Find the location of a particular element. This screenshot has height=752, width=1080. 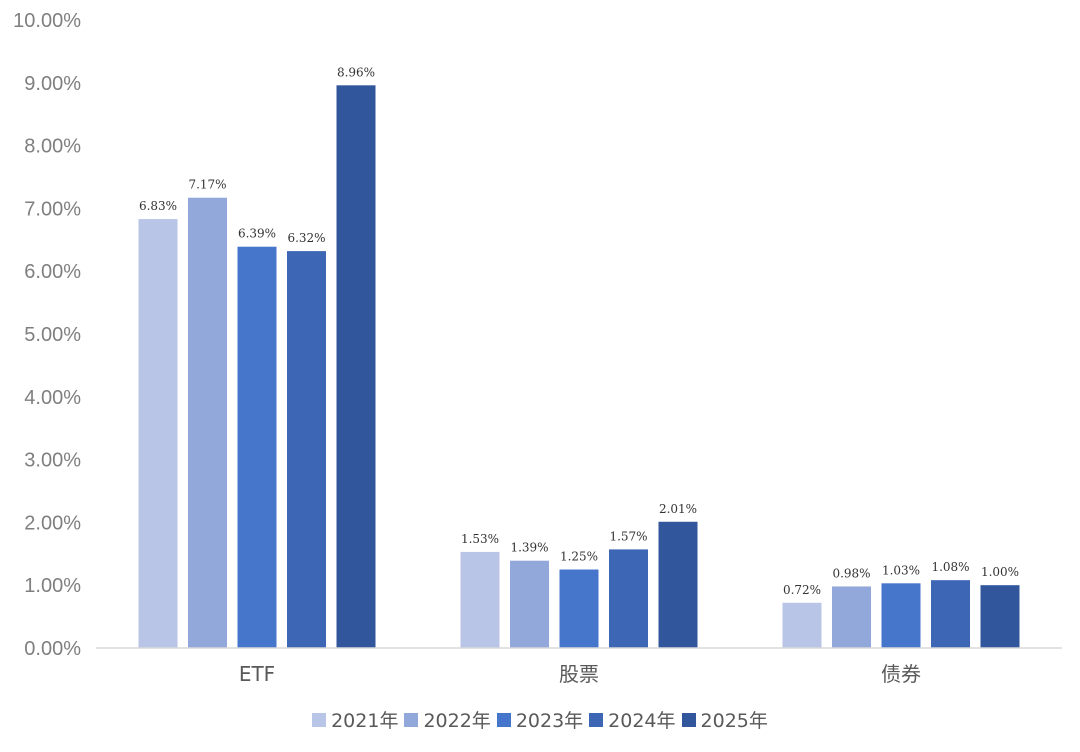

y-tick-label: 1.00% is located at coordinates (52, 586).